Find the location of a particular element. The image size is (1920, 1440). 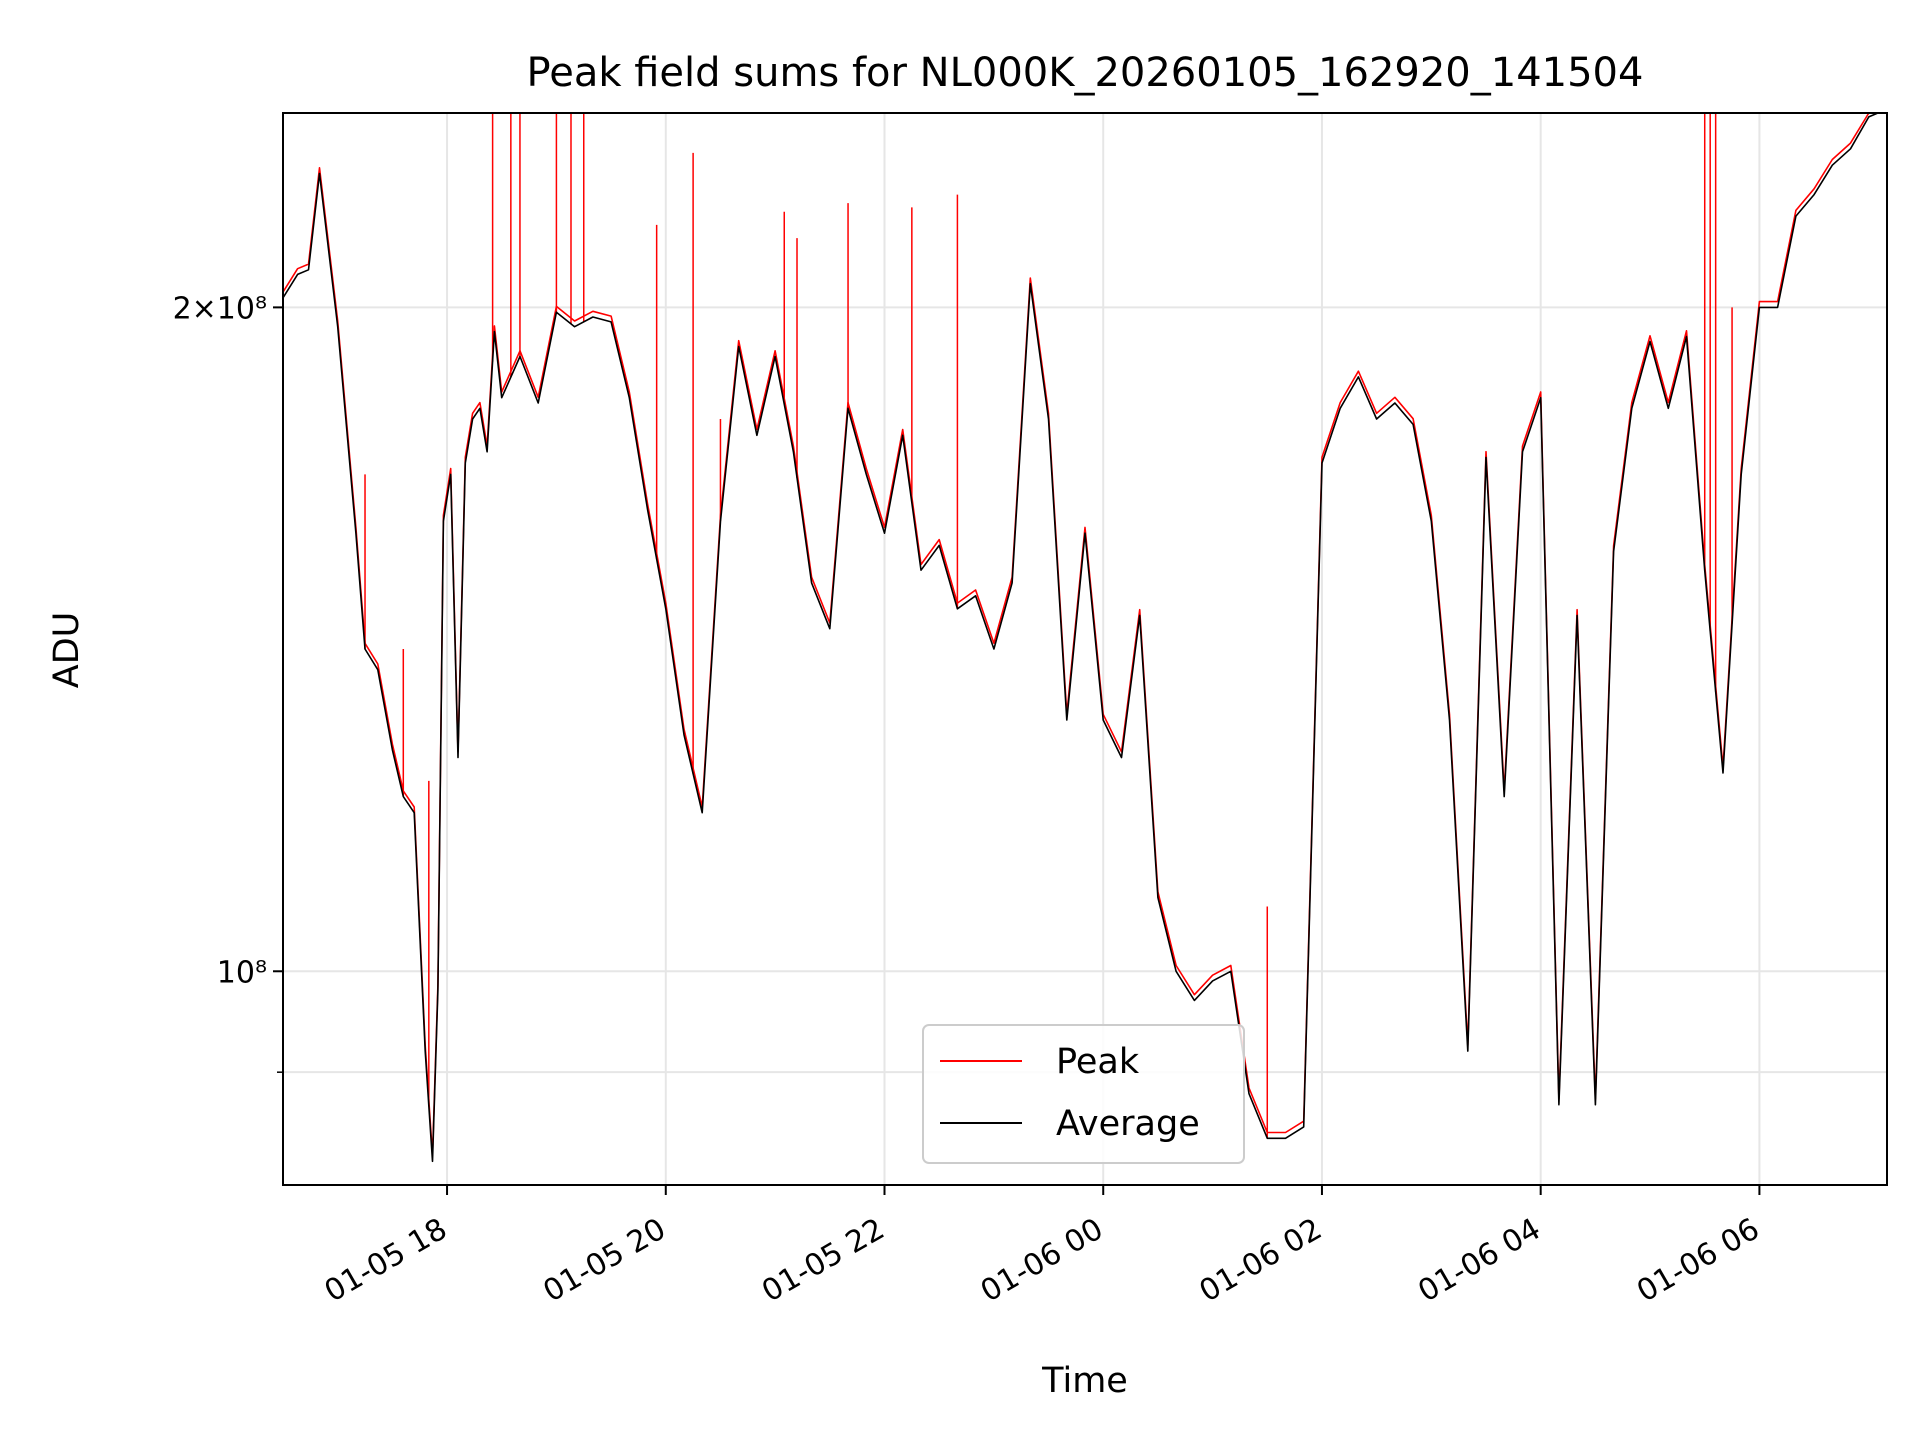

y-tick-label-1: 10⁸ is located at coordinates (242, 972).